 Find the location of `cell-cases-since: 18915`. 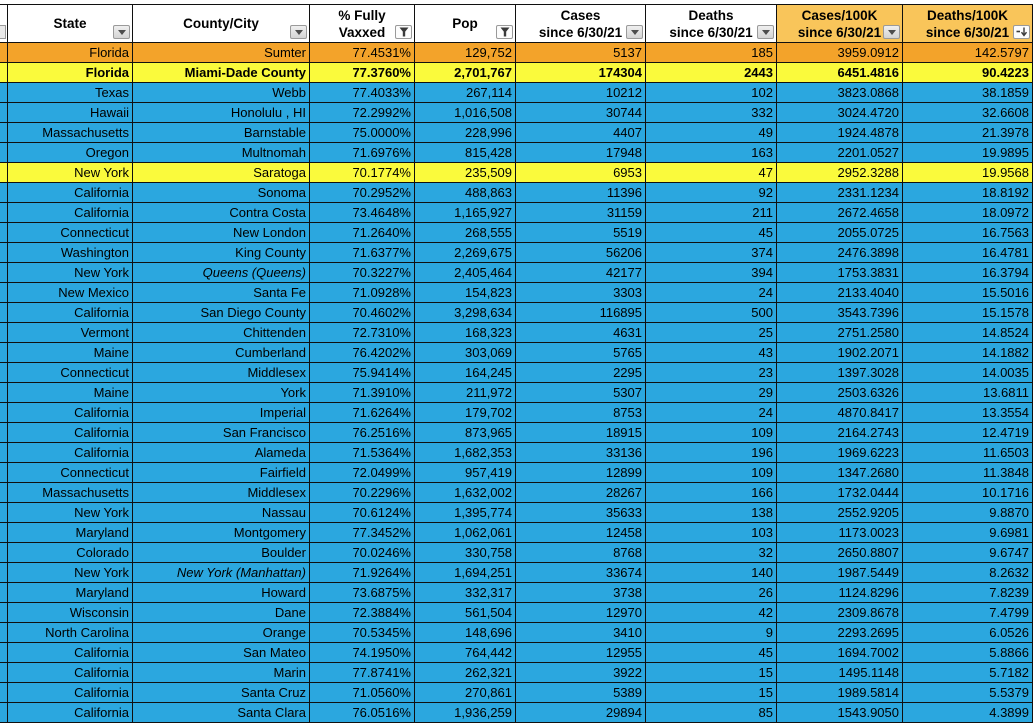

cell-cases-since: 18915 is located at coordinates (581, 433).